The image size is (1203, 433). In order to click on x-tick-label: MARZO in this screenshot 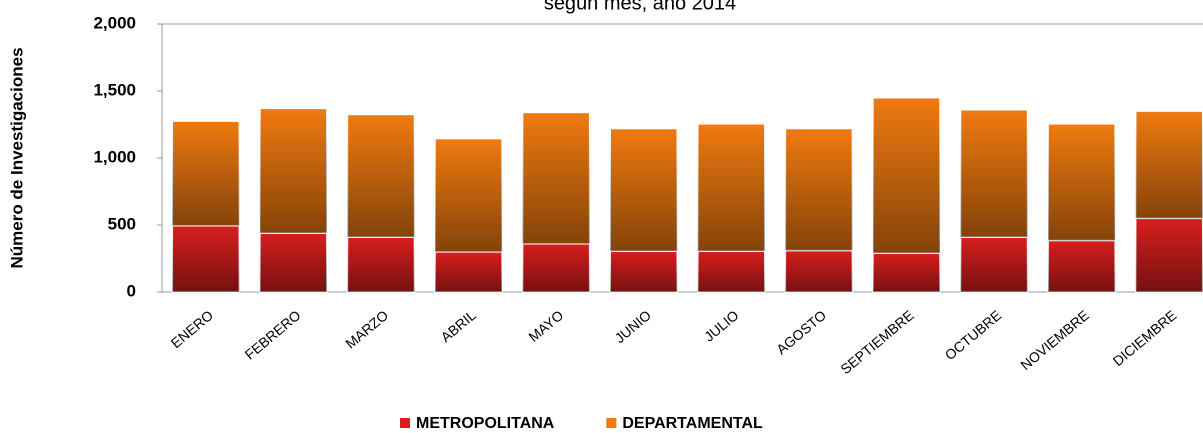, I will do `click(366, 329)`.